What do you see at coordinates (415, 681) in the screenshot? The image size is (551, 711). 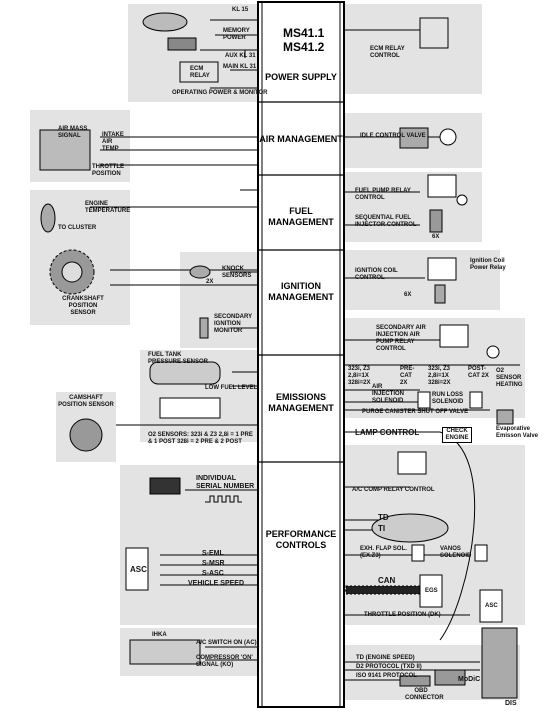 I see `obd-connector-icon` at bounding box center [415, 681].